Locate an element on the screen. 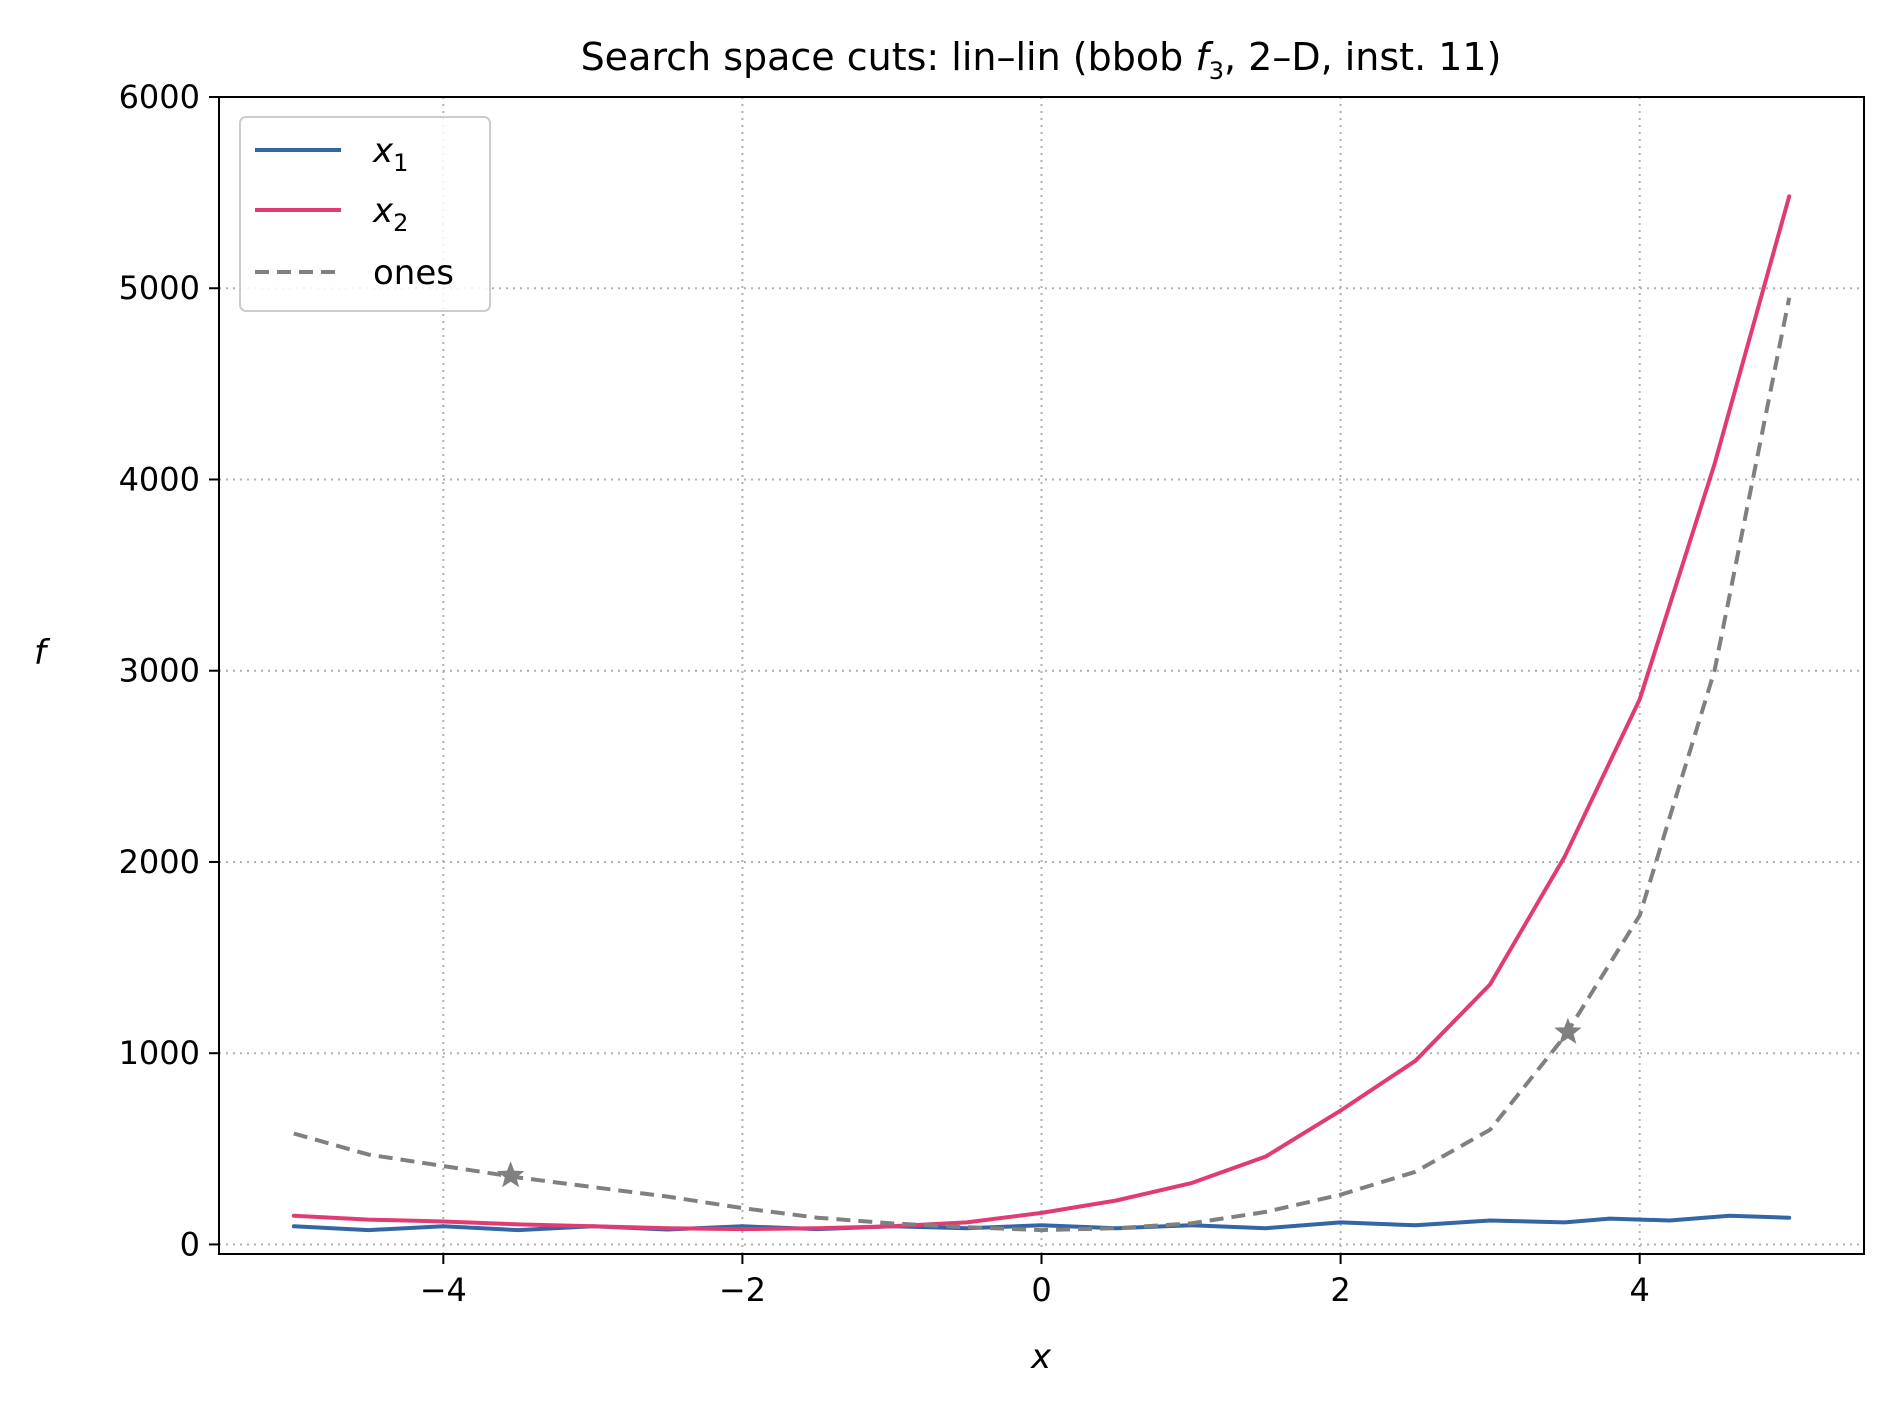 This screenshot has width=1887, height=1404. legend-label-x2-name: x is located at coordinates (383, 211).